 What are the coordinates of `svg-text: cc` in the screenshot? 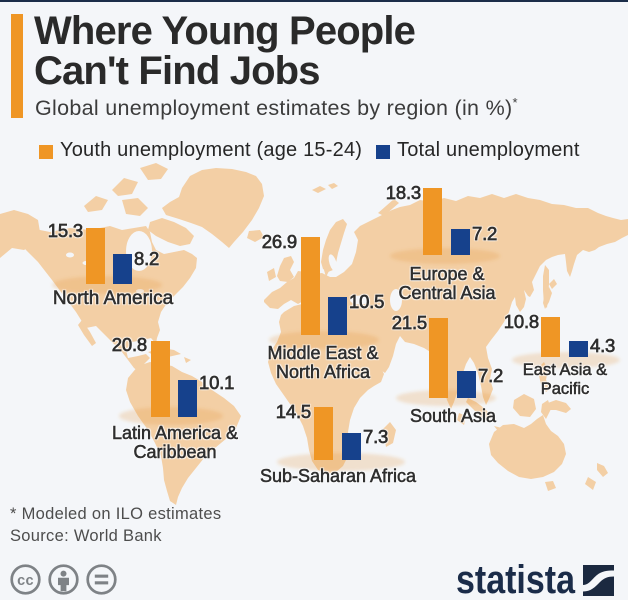 It's located at (25, 581).